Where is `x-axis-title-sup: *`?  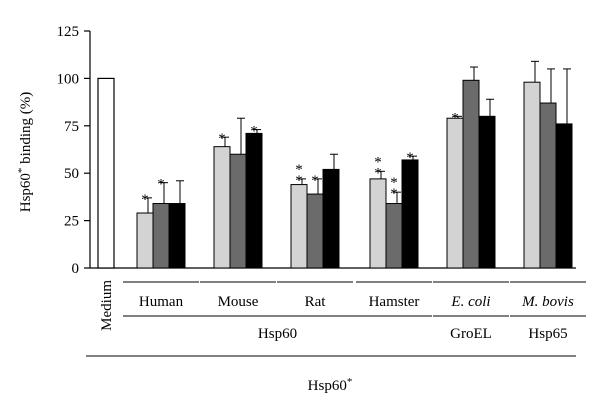
x-axis-title-sup: * is located at coordinates (350, 382).